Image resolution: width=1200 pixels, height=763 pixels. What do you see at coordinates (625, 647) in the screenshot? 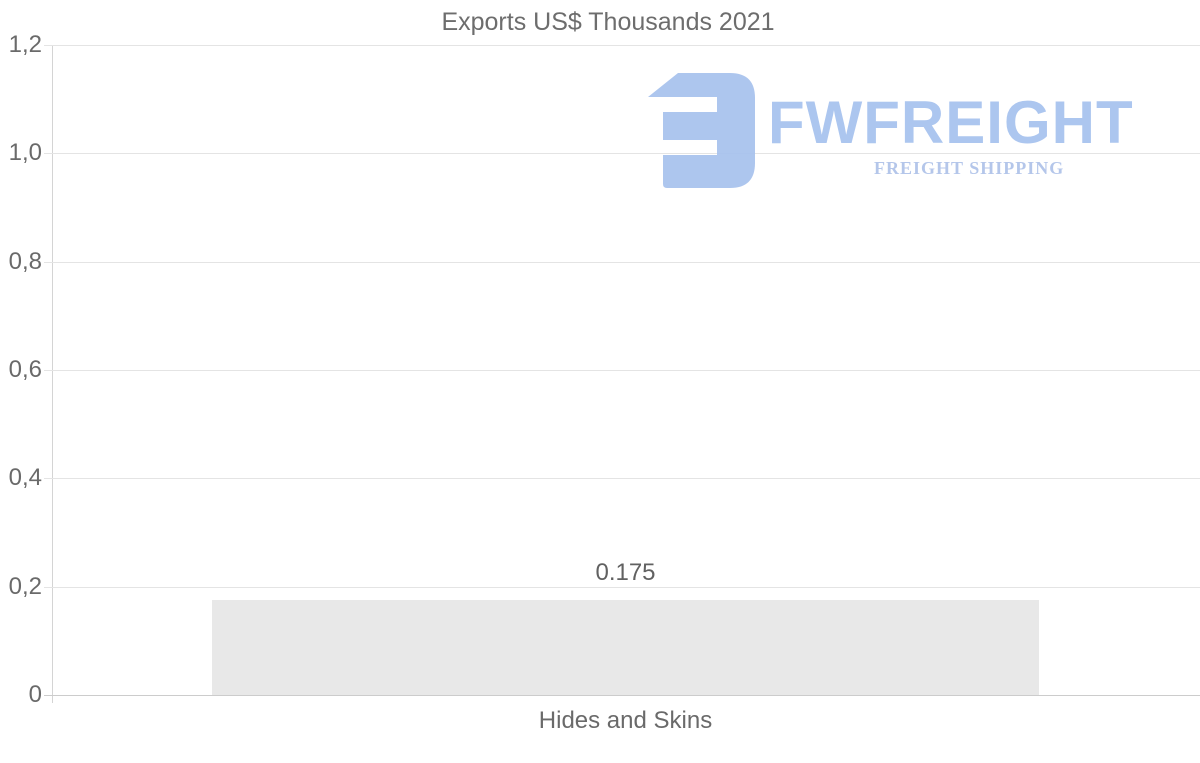
I see `bar-hides-and-skins` at bounding box center [625, 647].